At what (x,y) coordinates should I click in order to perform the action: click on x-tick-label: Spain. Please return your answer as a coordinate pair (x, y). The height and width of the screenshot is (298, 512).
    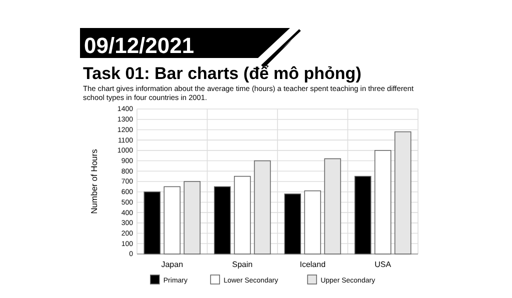
    Looking at the image, I should click on (242, 264).